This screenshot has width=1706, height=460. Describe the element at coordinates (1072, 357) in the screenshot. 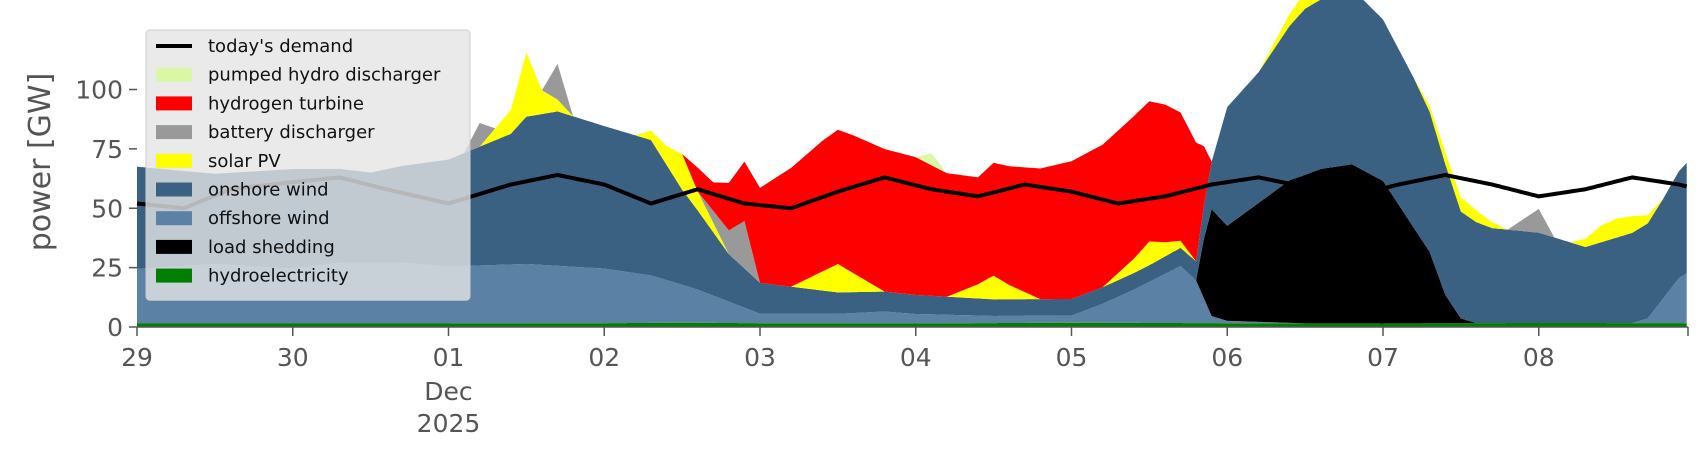

I see `x-tick-label: 05` at that location.